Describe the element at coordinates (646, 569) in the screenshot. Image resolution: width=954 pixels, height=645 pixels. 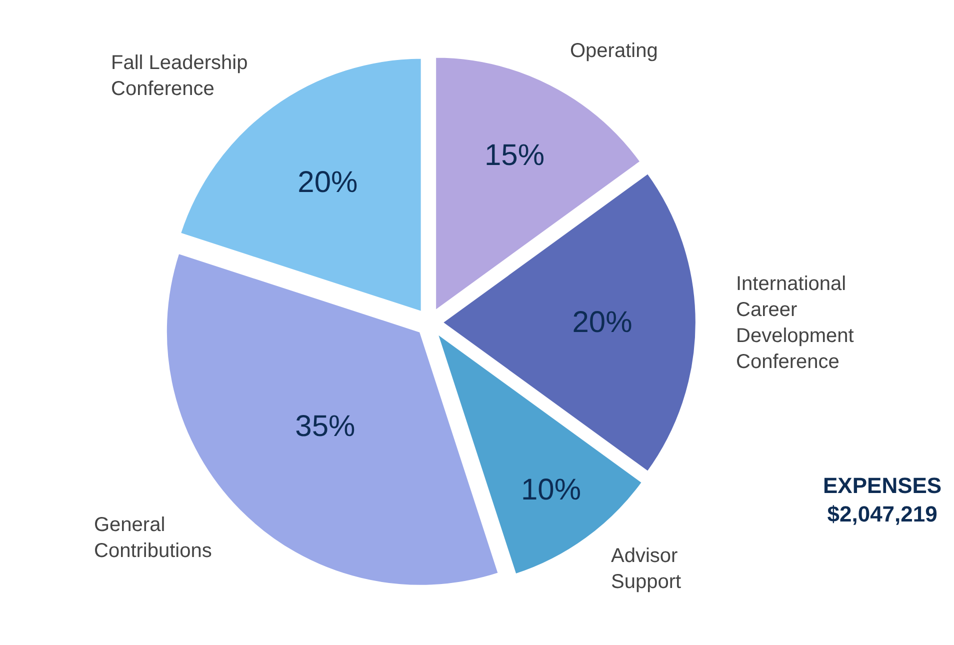
I see `slice-label: Advisor Support` at that location.